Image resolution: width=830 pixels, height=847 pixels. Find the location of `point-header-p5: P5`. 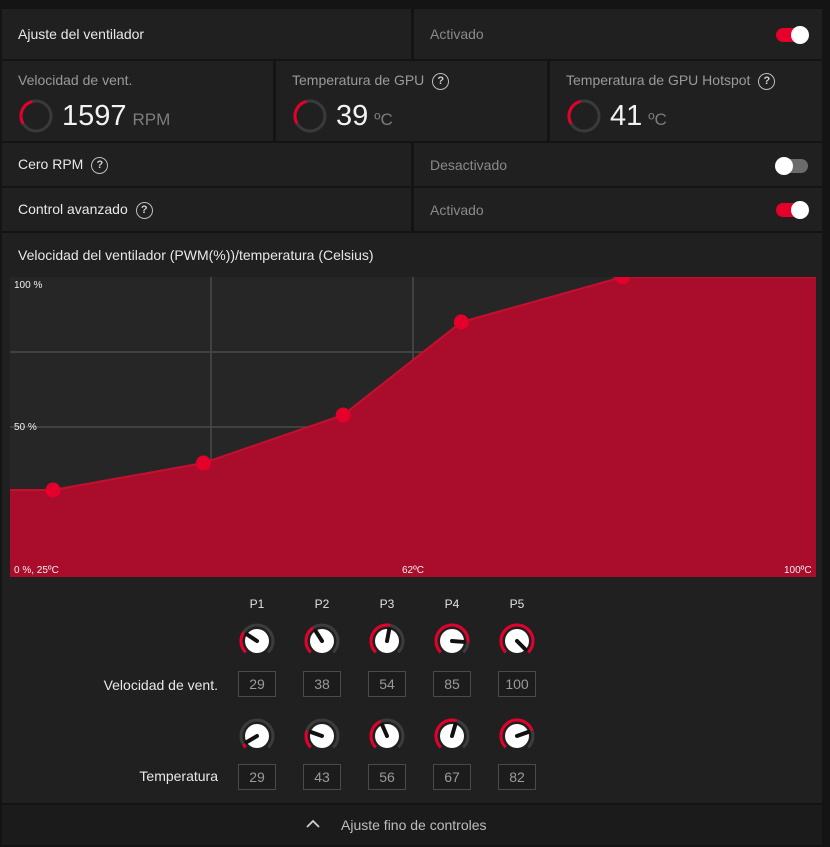

point-header-p5: P5 is located at coordinates (517, 604).